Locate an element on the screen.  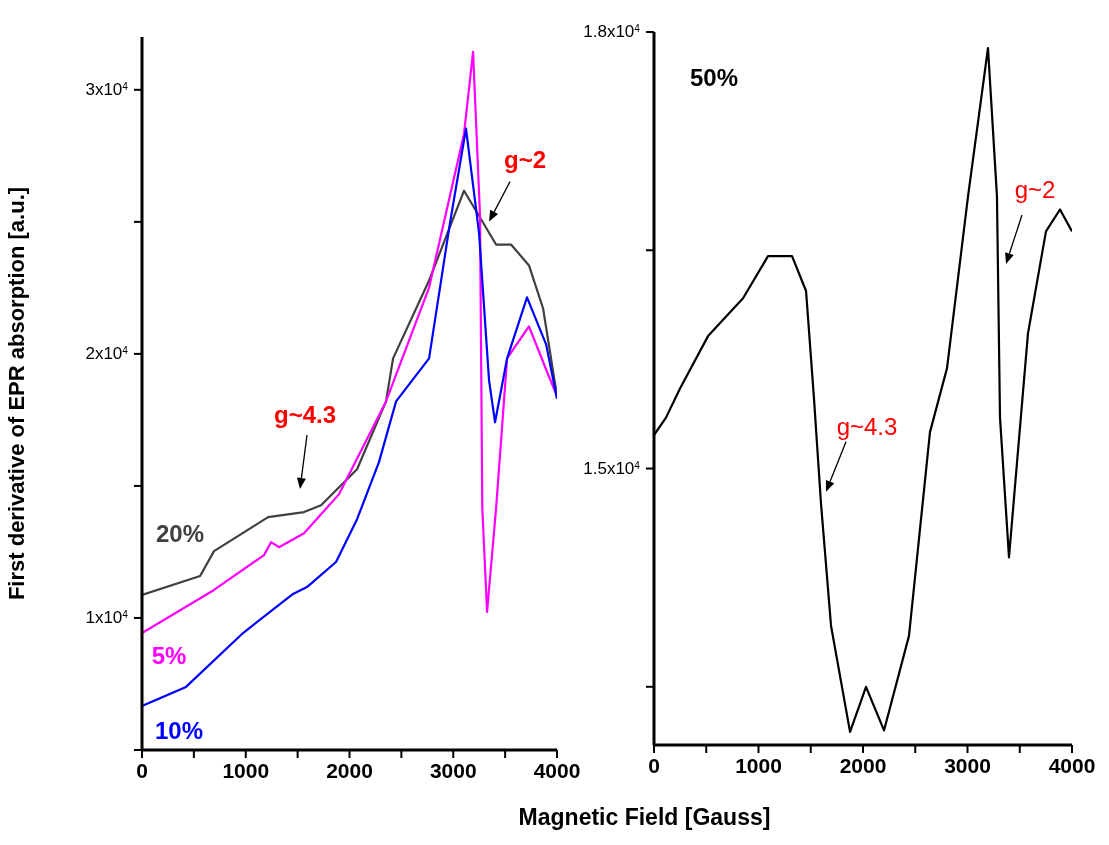
y-tick-label: 1.5x10$^{4}$ is located at coordinates (612, 468).